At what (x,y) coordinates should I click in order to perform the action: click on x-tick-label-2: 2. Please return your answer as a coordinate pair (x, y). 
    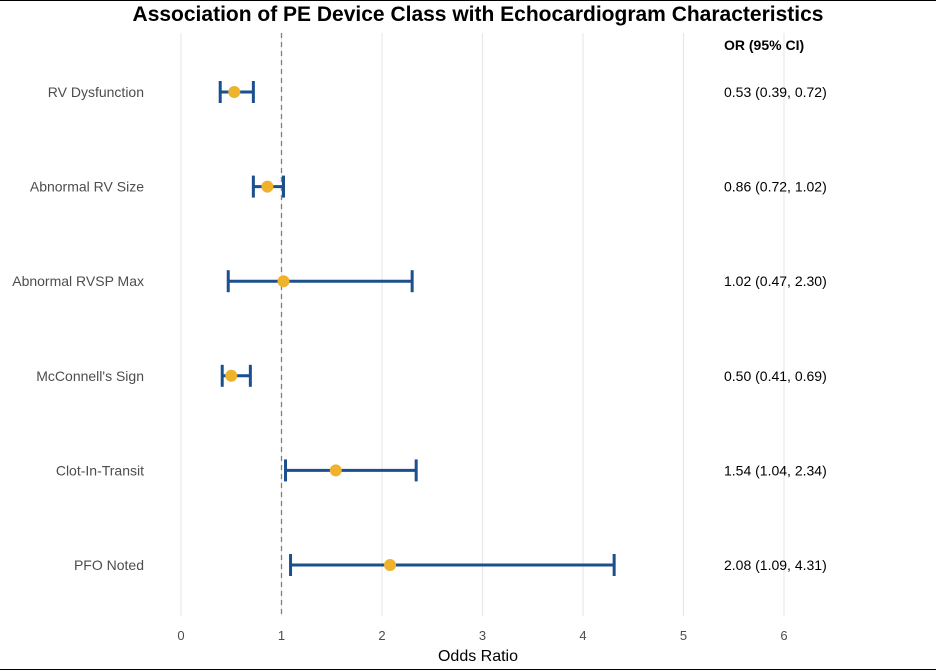
    Looking at the image, I should click on (381, 635).